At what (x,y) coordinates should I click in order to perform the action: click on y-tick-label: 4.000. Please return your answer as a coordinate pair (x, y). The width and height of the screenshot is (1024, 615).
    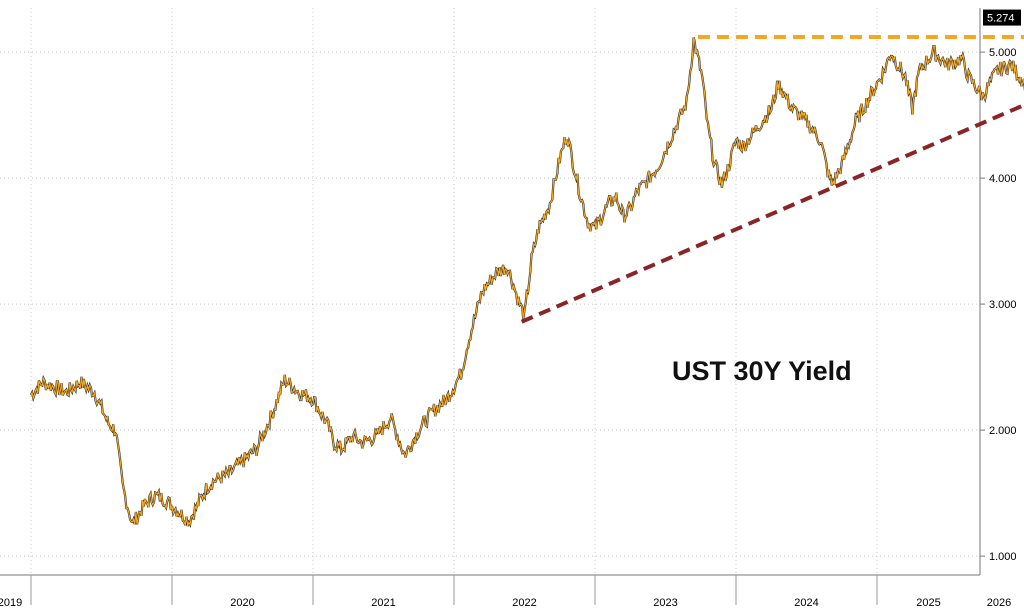
    Looking at the image, I should click on (1003, 179).